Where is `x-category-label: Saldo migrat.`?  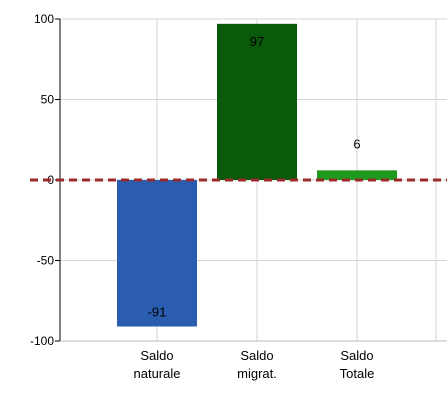
x-category-label: Saldo migrat. is located at coordinates (257, 364).